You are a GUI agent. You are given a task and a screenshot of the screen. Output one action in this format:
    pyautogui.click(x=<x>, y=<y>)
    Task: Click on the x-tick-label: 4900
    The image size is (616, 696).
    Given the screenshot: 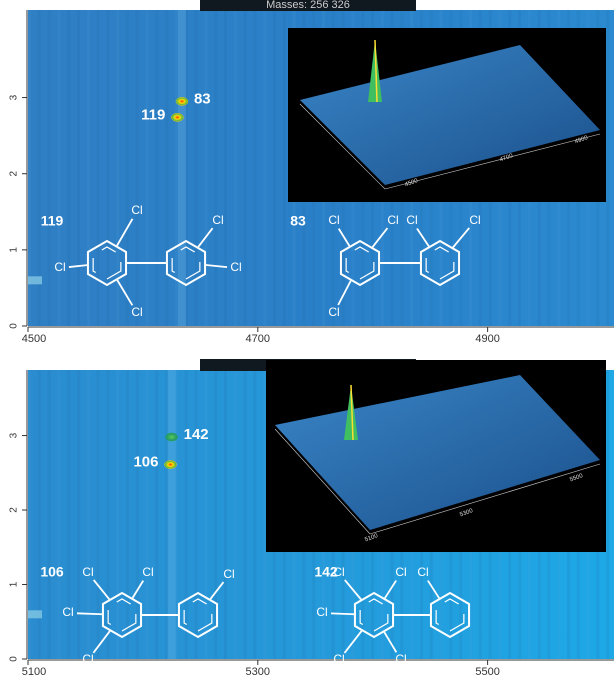 What is the action you would take?
    pyautogui.click(x=487, y=339)
    